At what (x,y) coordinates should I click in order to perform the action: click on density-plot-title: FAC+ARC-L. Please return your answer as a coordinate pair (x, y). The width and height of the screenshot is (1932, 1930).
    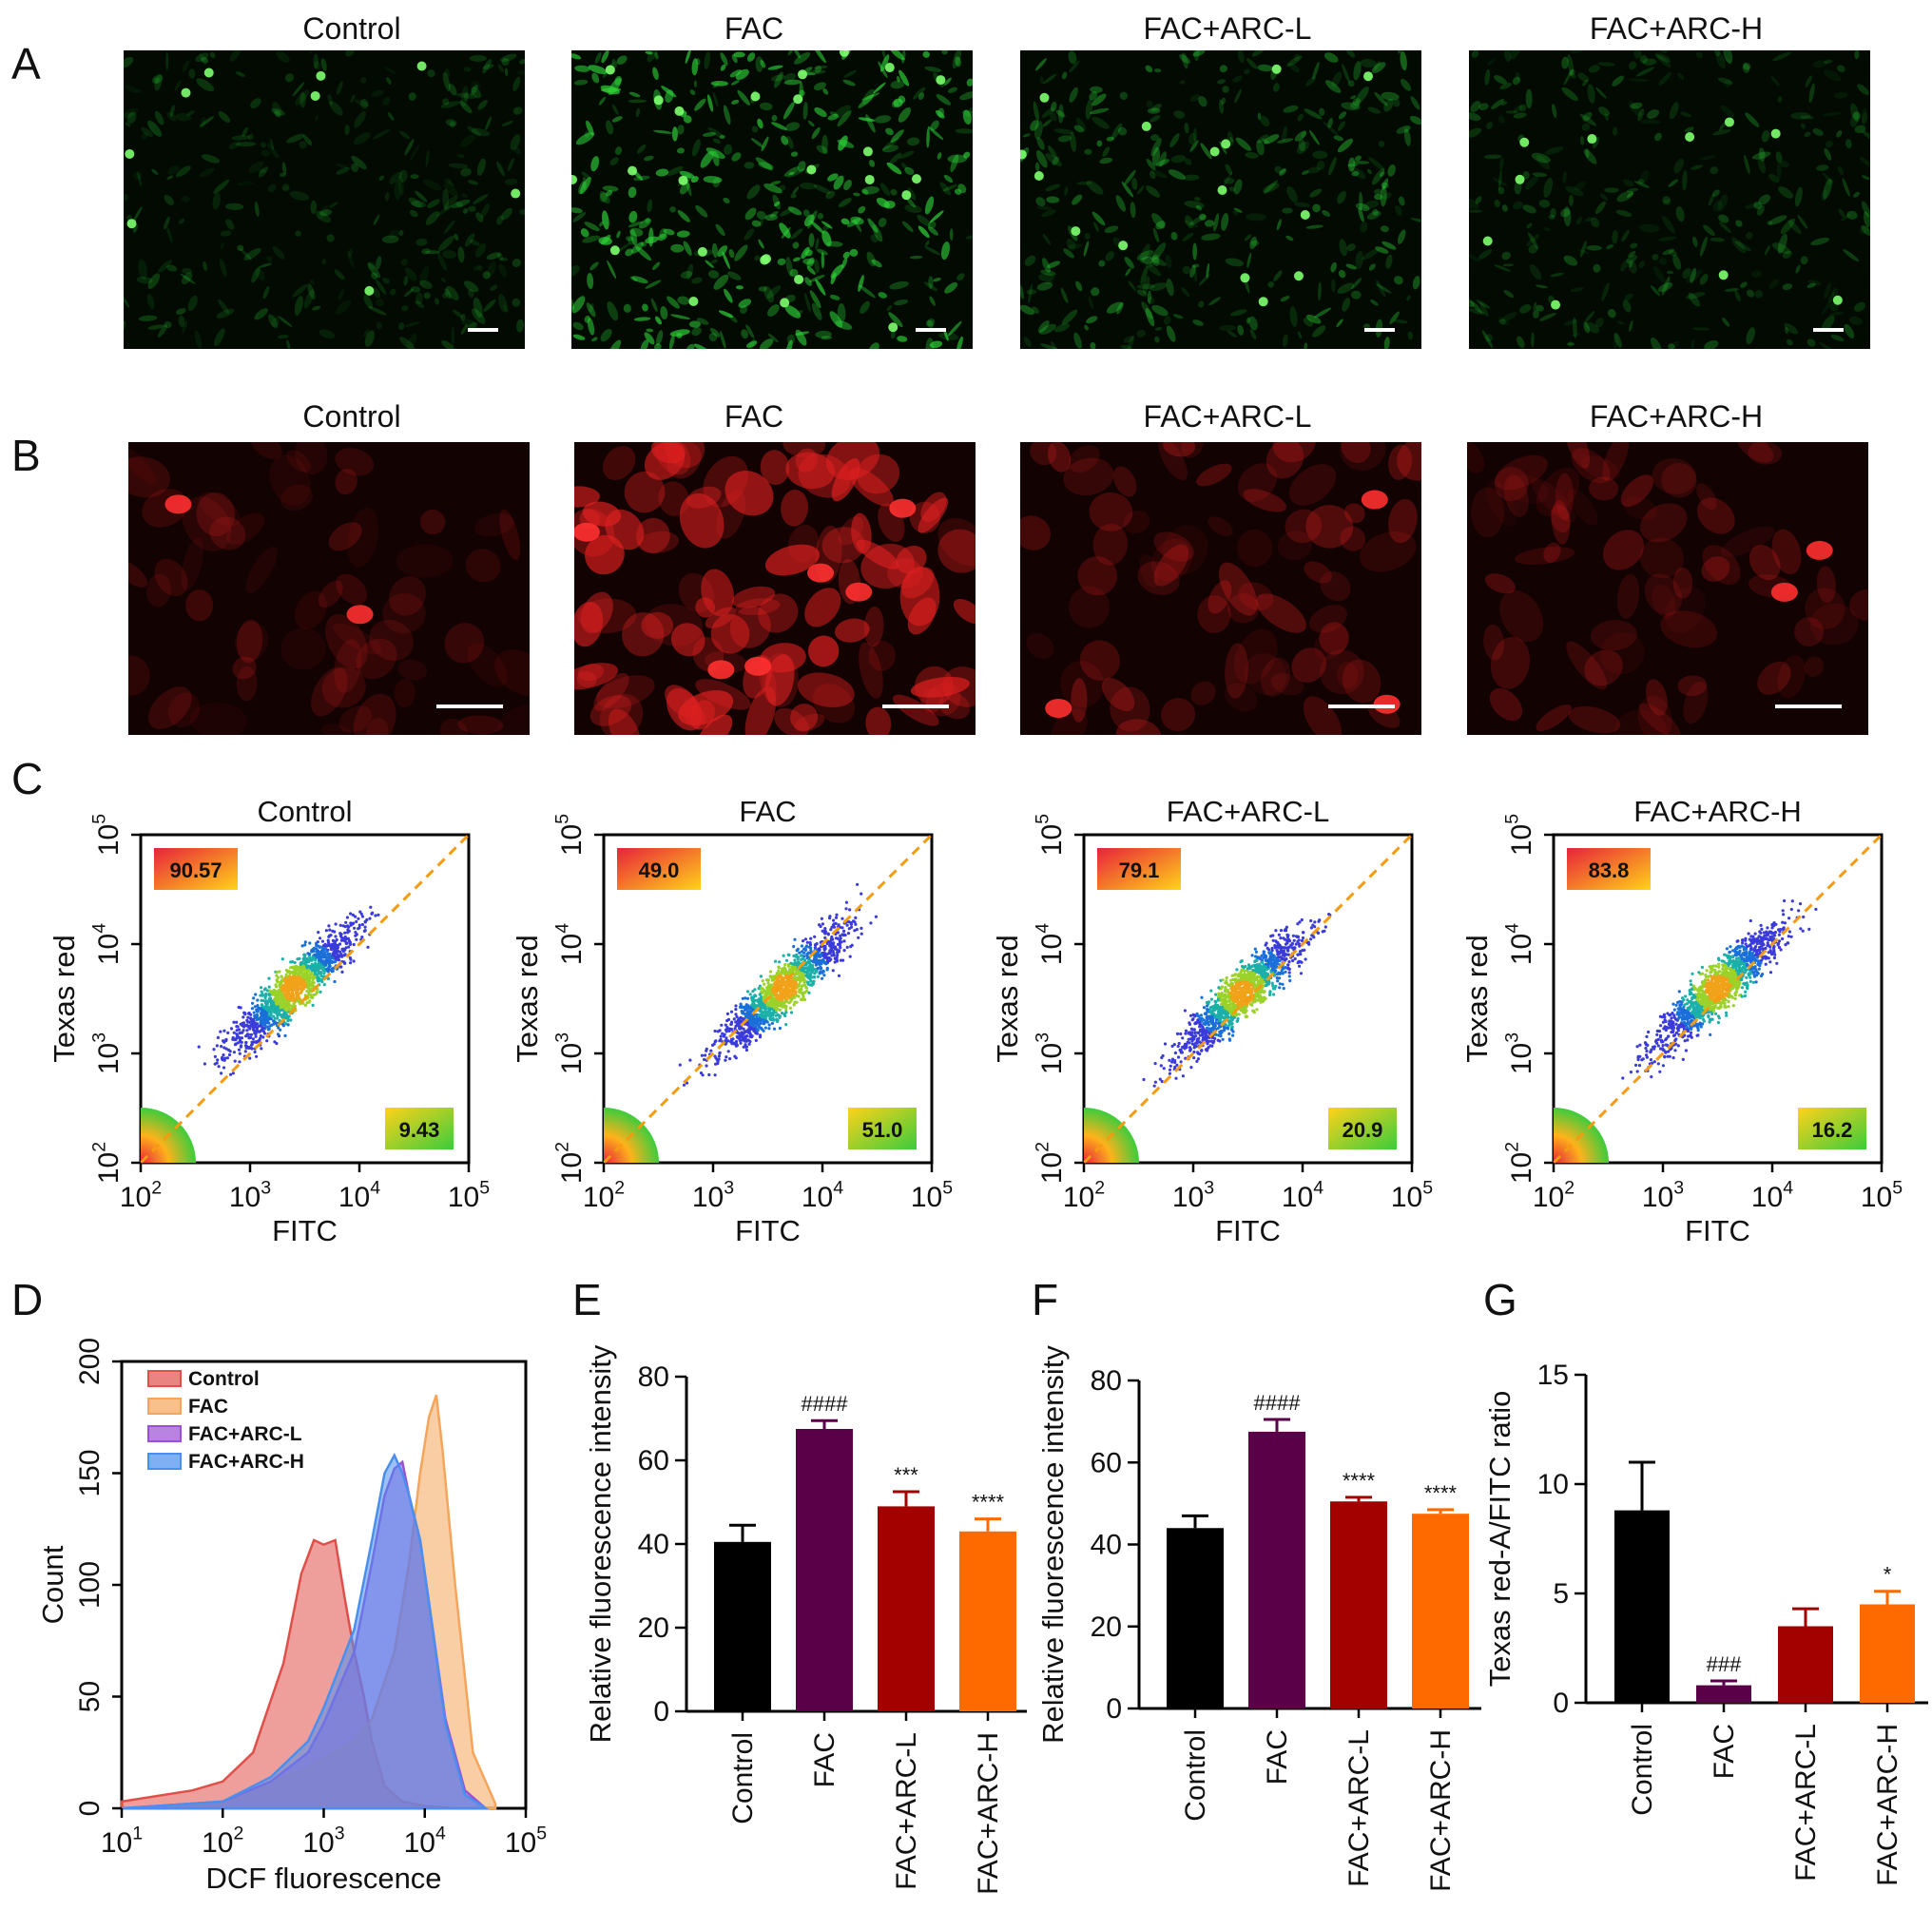
    Looking at the image, I should click on (1248, 811).